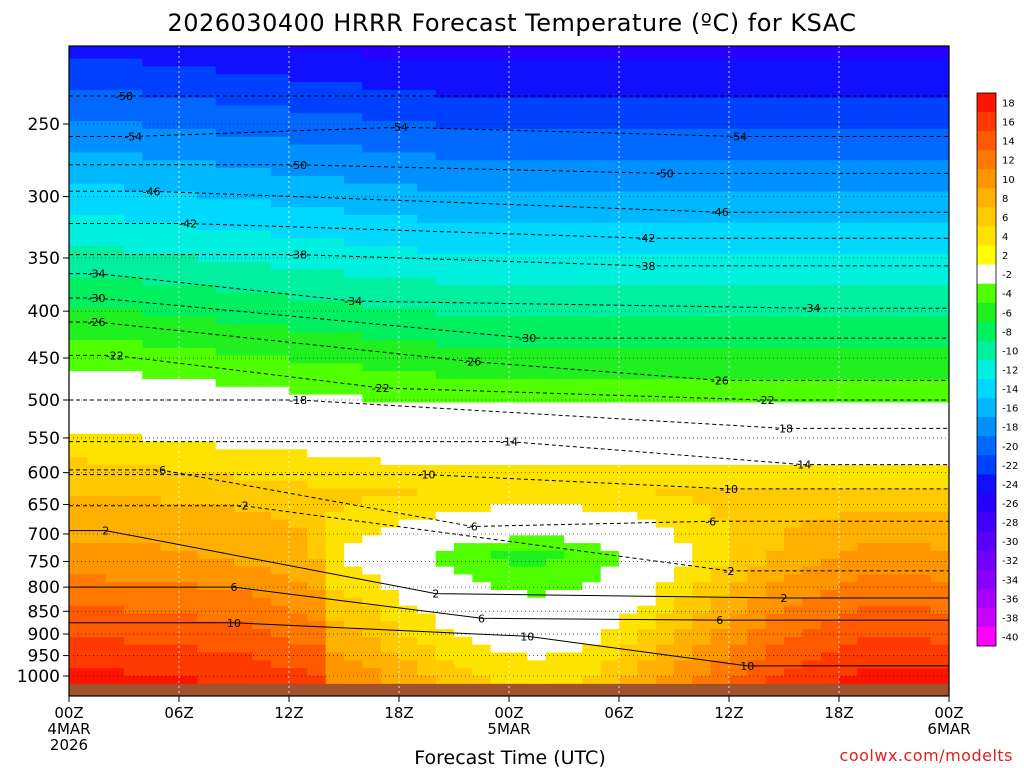 The width and height of the screenshot is (1024, 768). Describe the element at coordinates (298, 255) in the screenshot. I see `contour-label: -38` at that location.